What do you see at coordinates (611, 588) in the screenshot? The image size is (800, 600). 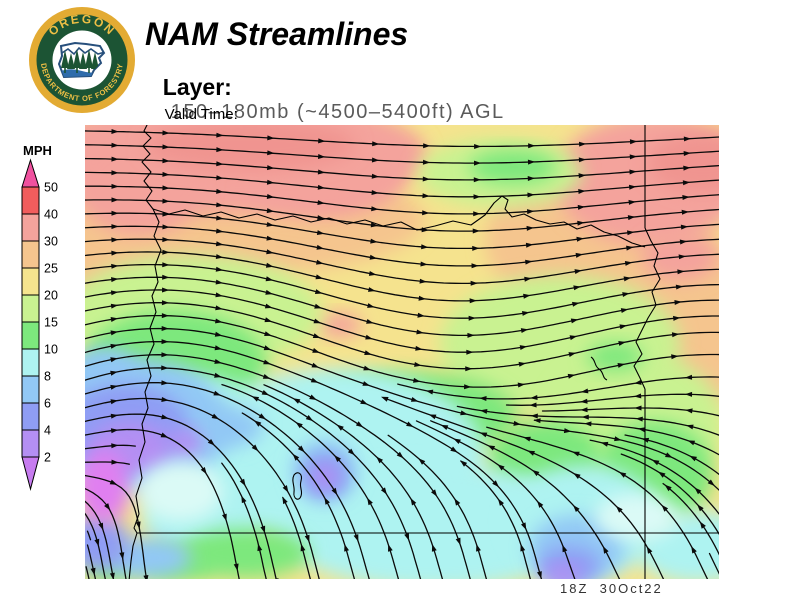 I see `map-timestamp: 18Z 30Oct22` at bounding box center [611, 588].